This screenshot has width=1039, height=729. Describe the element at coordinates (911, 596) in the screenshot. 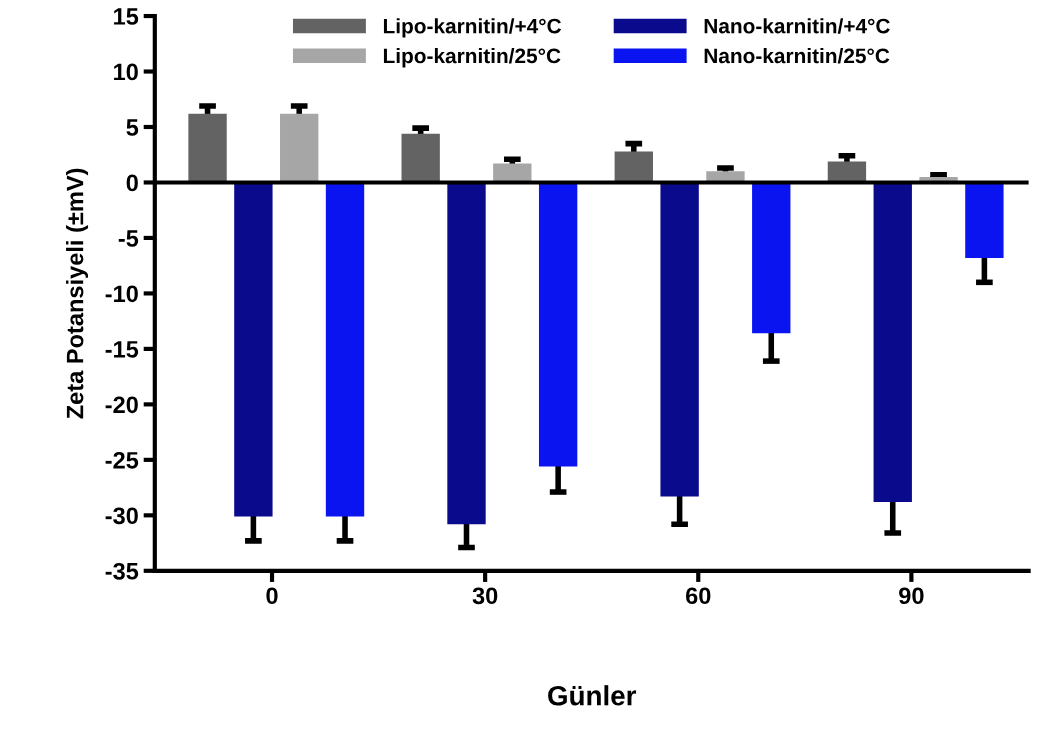

I see `x-tick-label: 90` at that location.